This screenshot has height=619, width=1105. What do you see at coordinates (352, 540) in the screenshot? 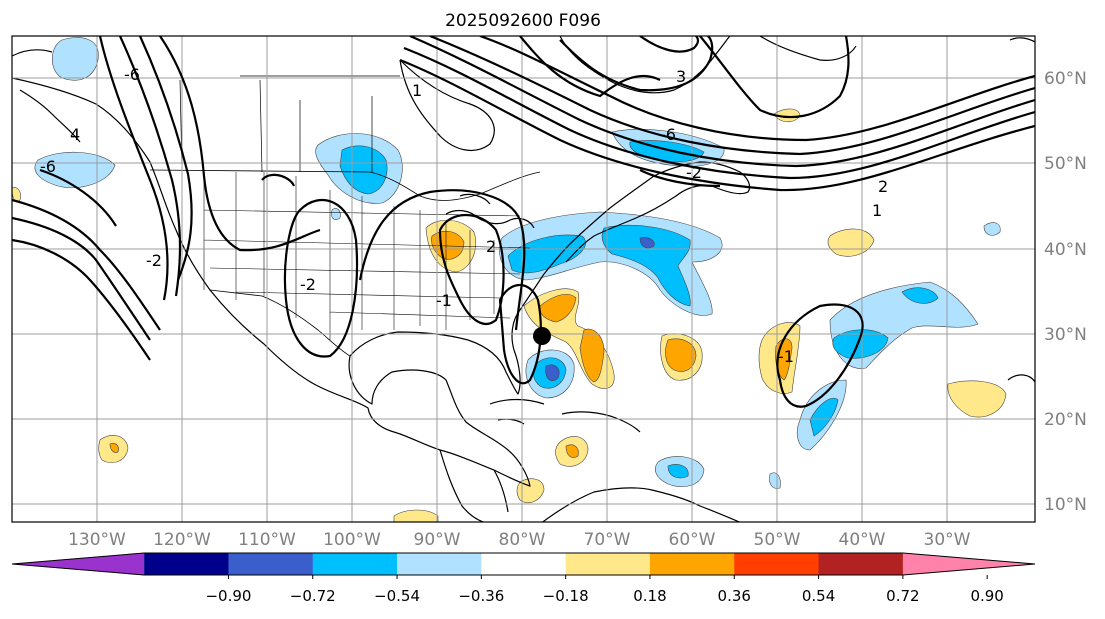
I see `lon-label: 100°W` at bounding box center [352, 540].